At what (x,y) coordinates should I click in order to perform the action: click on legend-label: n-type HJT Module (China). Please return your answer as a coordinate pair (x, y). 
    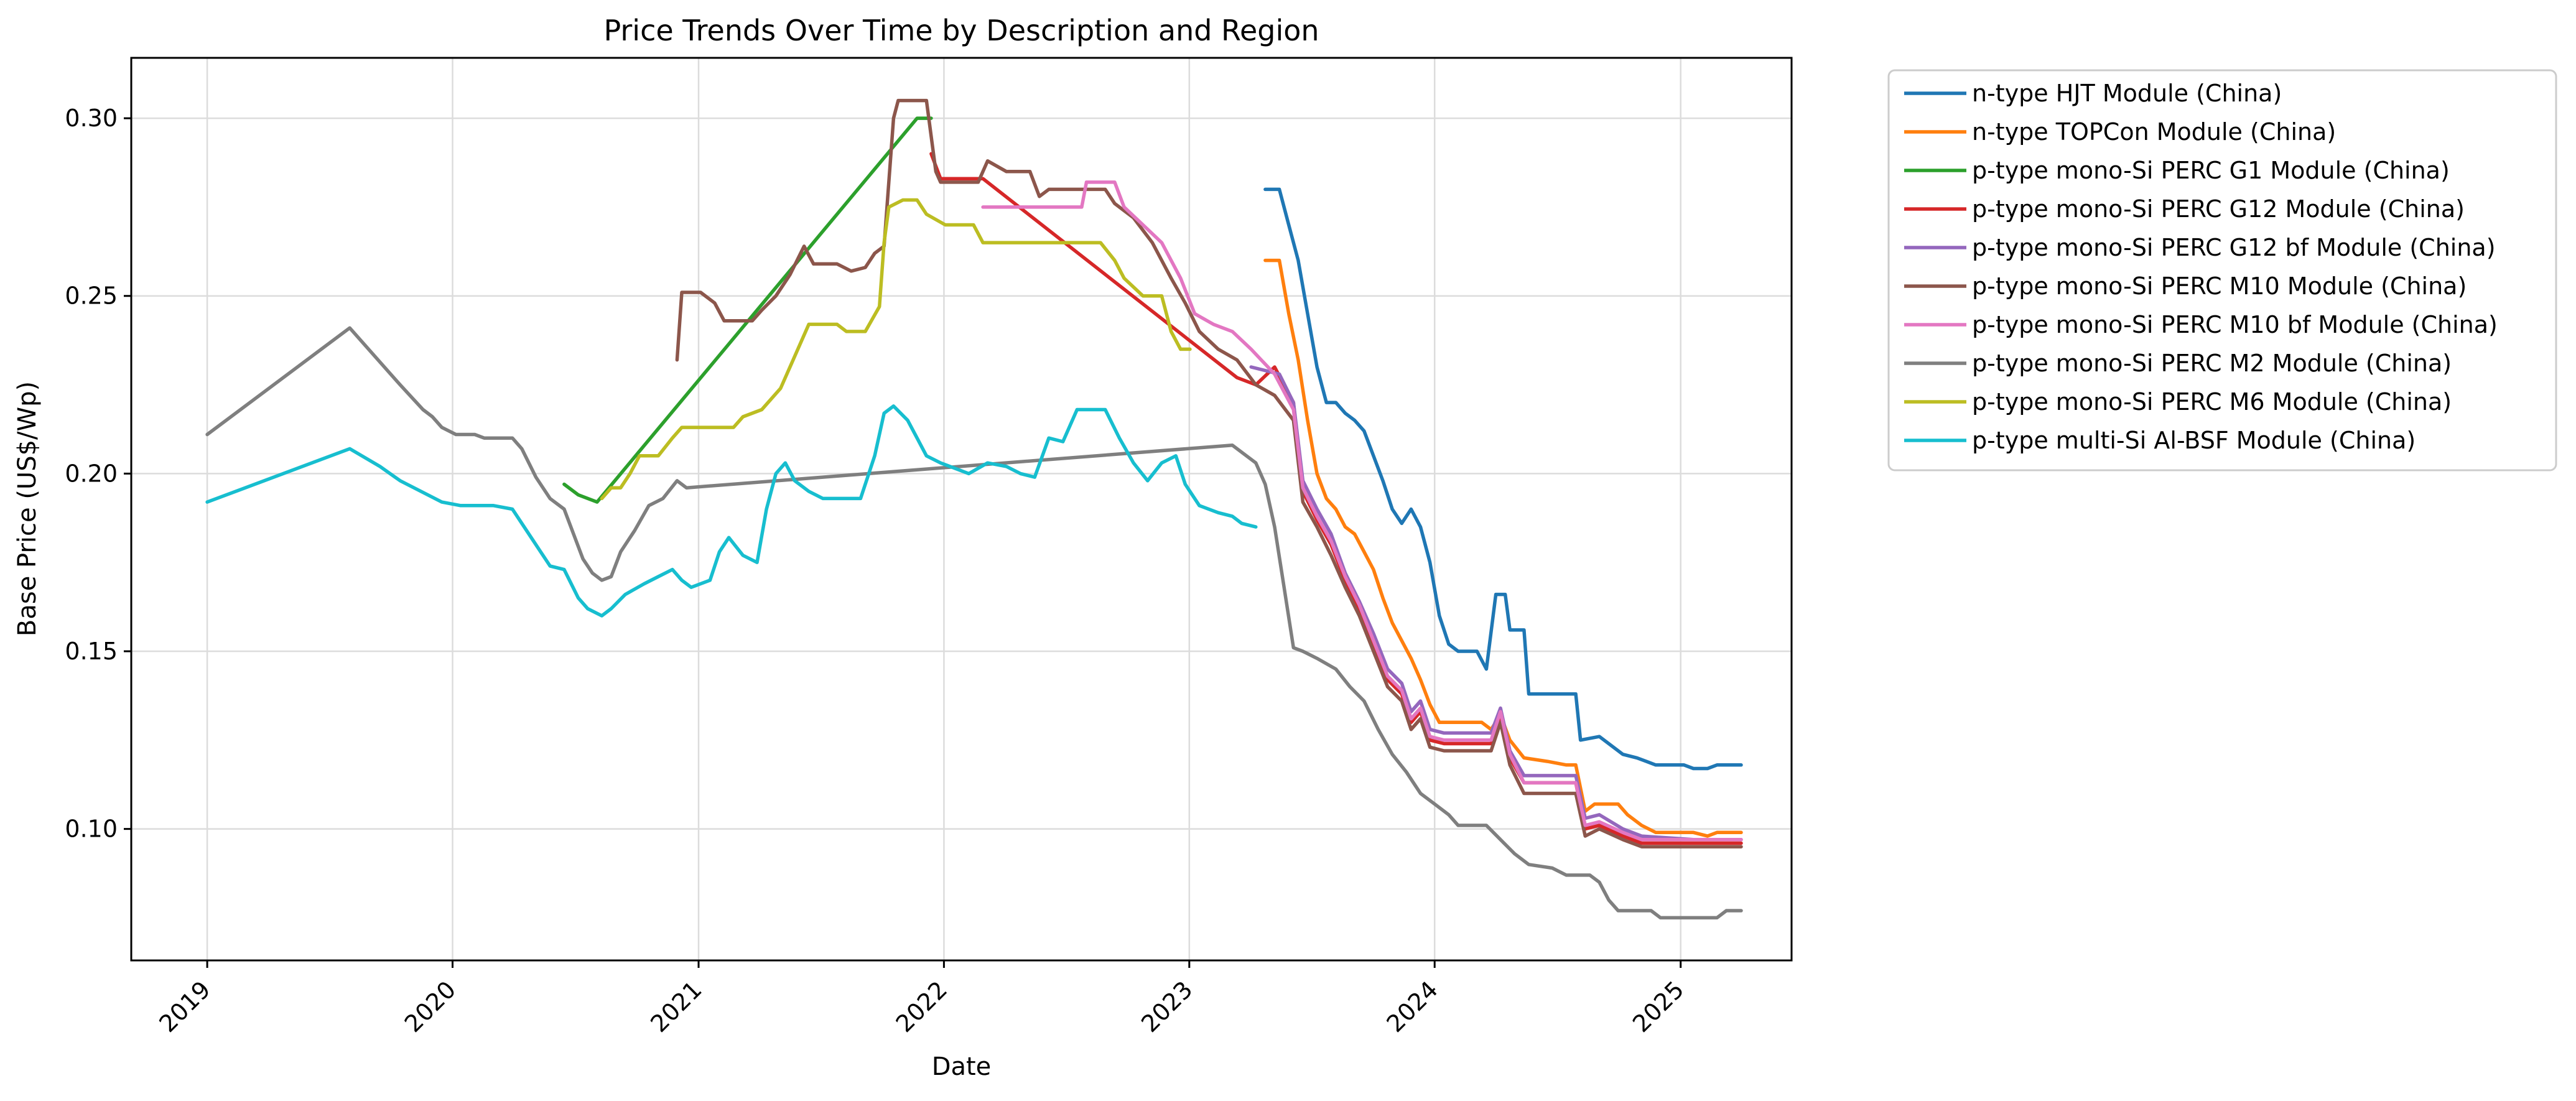
    Looking at the image, I should click on (2127, 93).